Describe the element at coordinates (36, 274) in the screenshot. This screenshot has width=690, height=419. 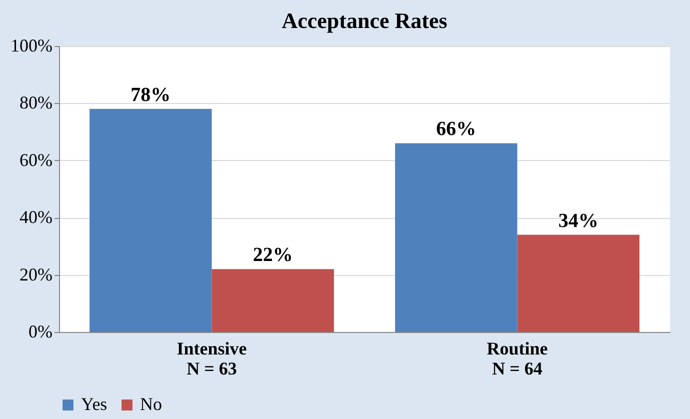
I see `y-tick-label: 20%` at that location.